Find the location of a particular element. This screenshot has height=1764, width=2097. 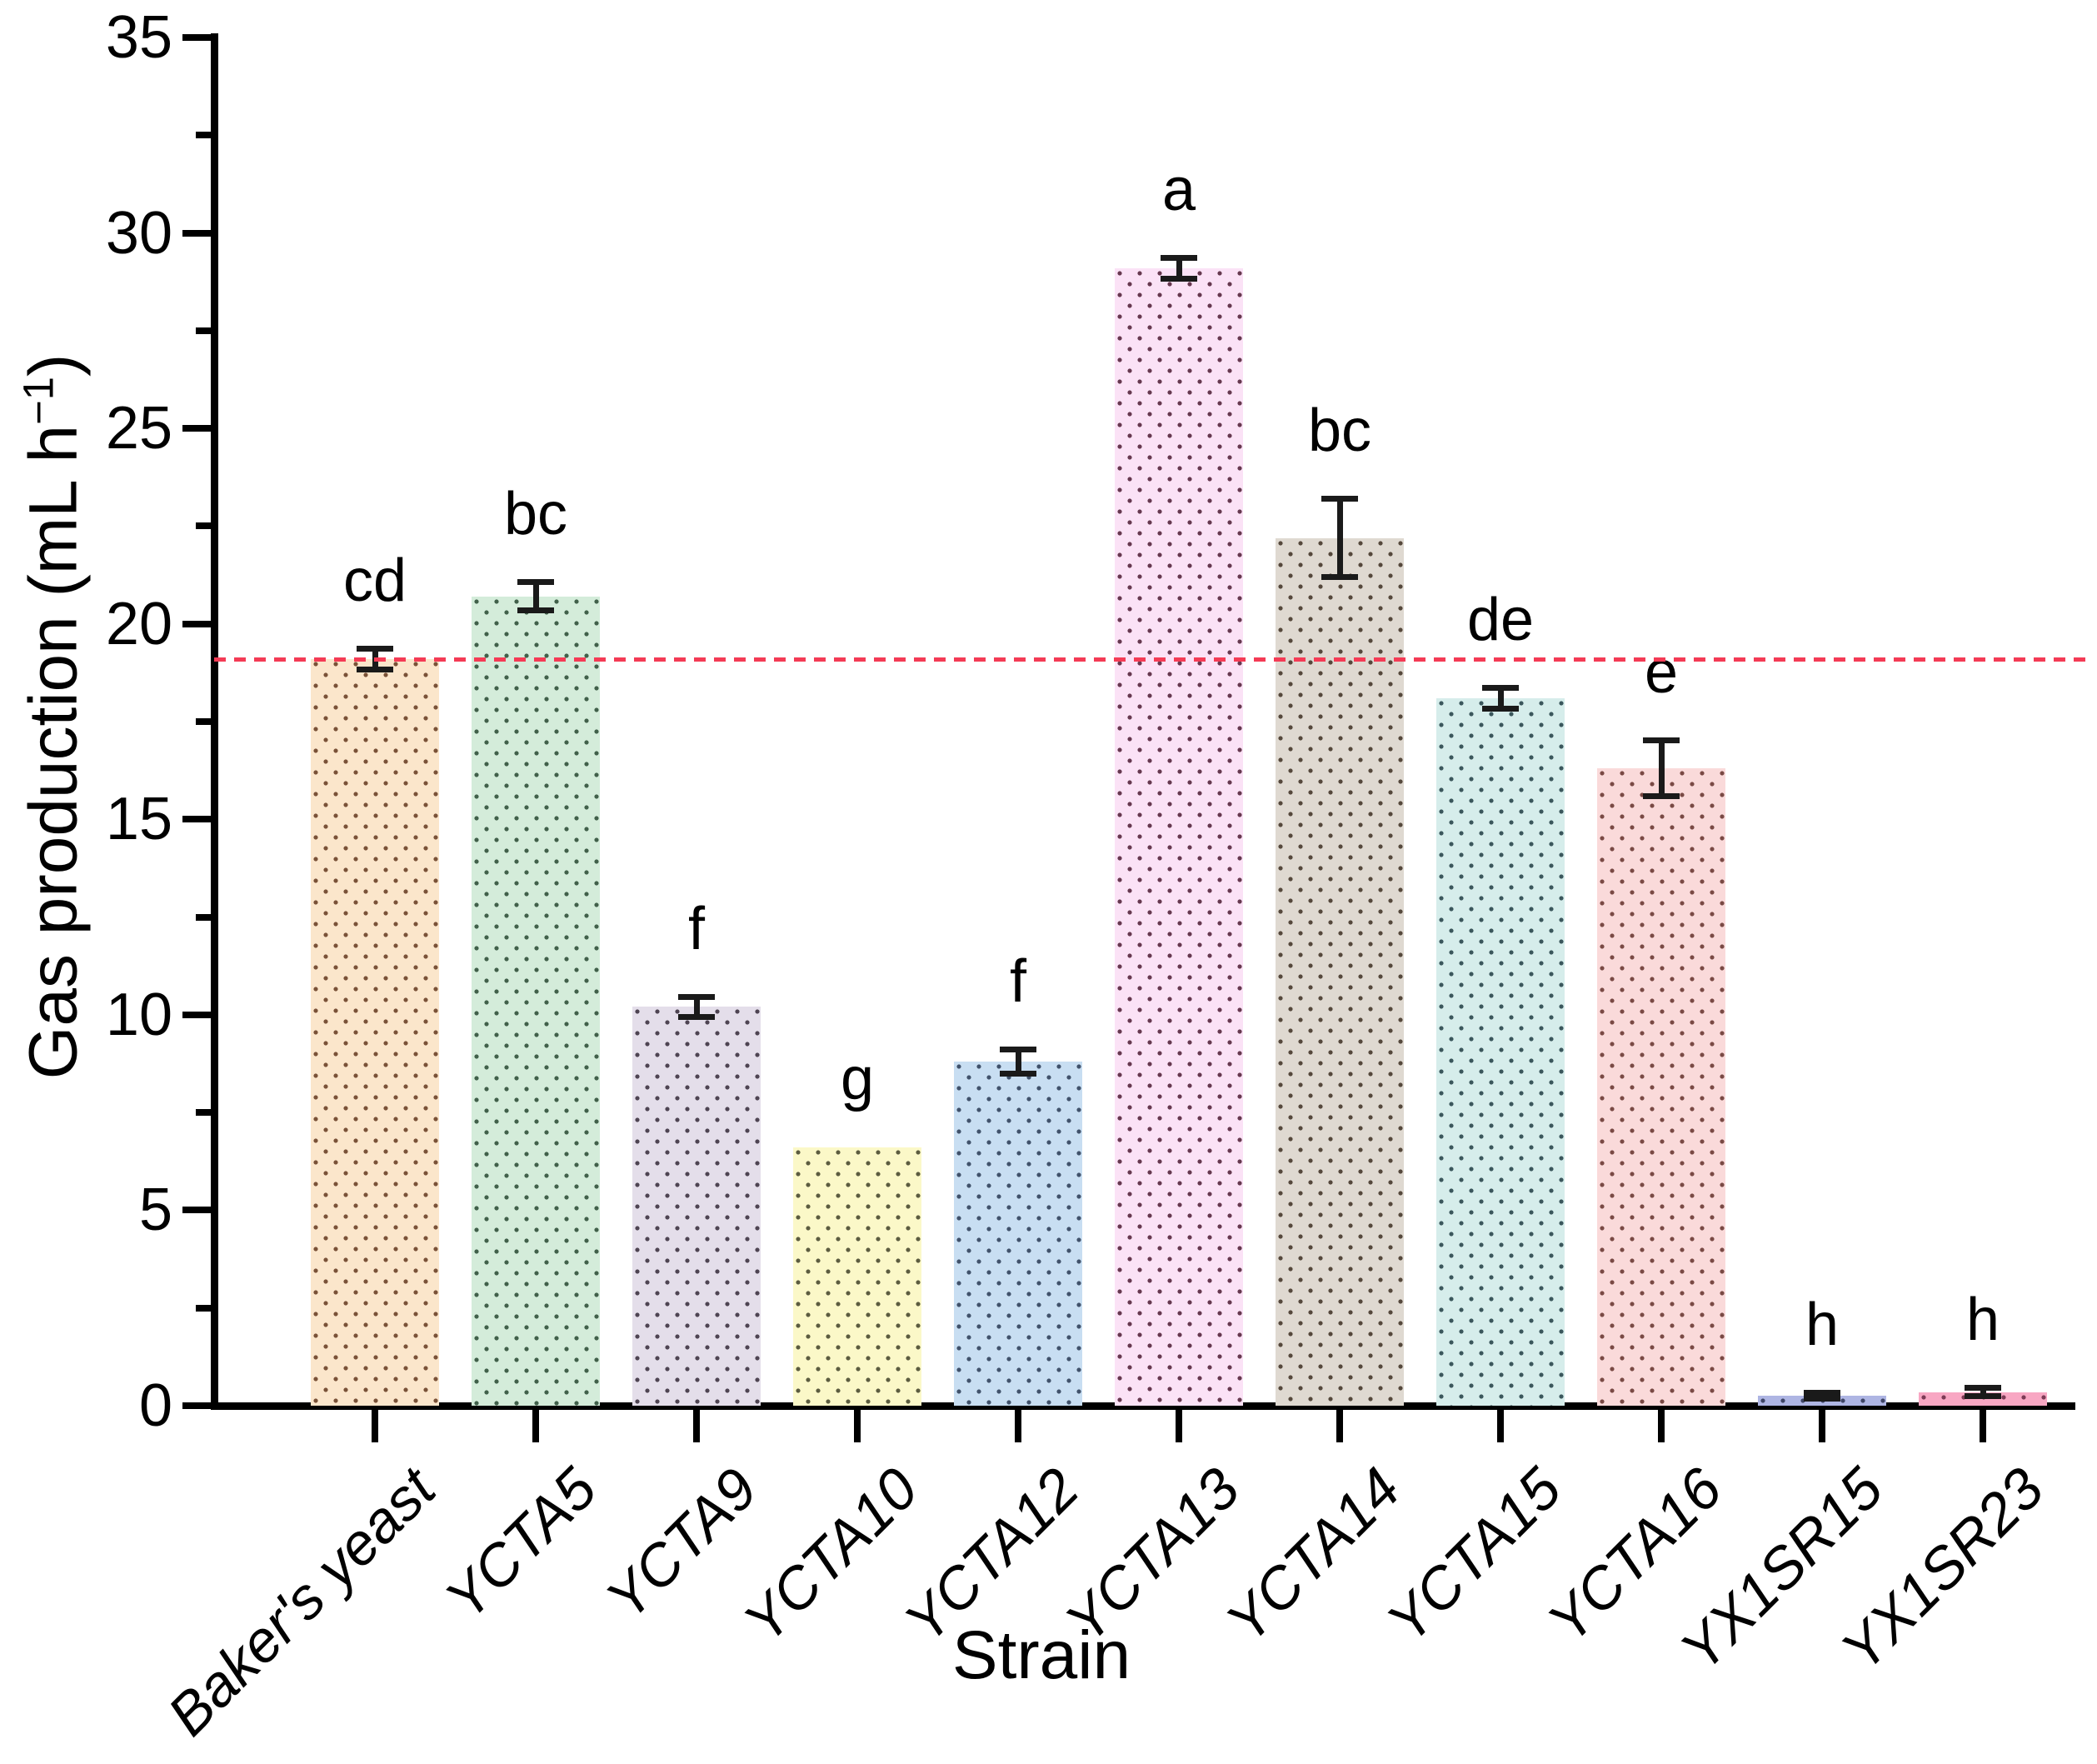

bar-YCTA16 is located at coordinates (1661, 1087).